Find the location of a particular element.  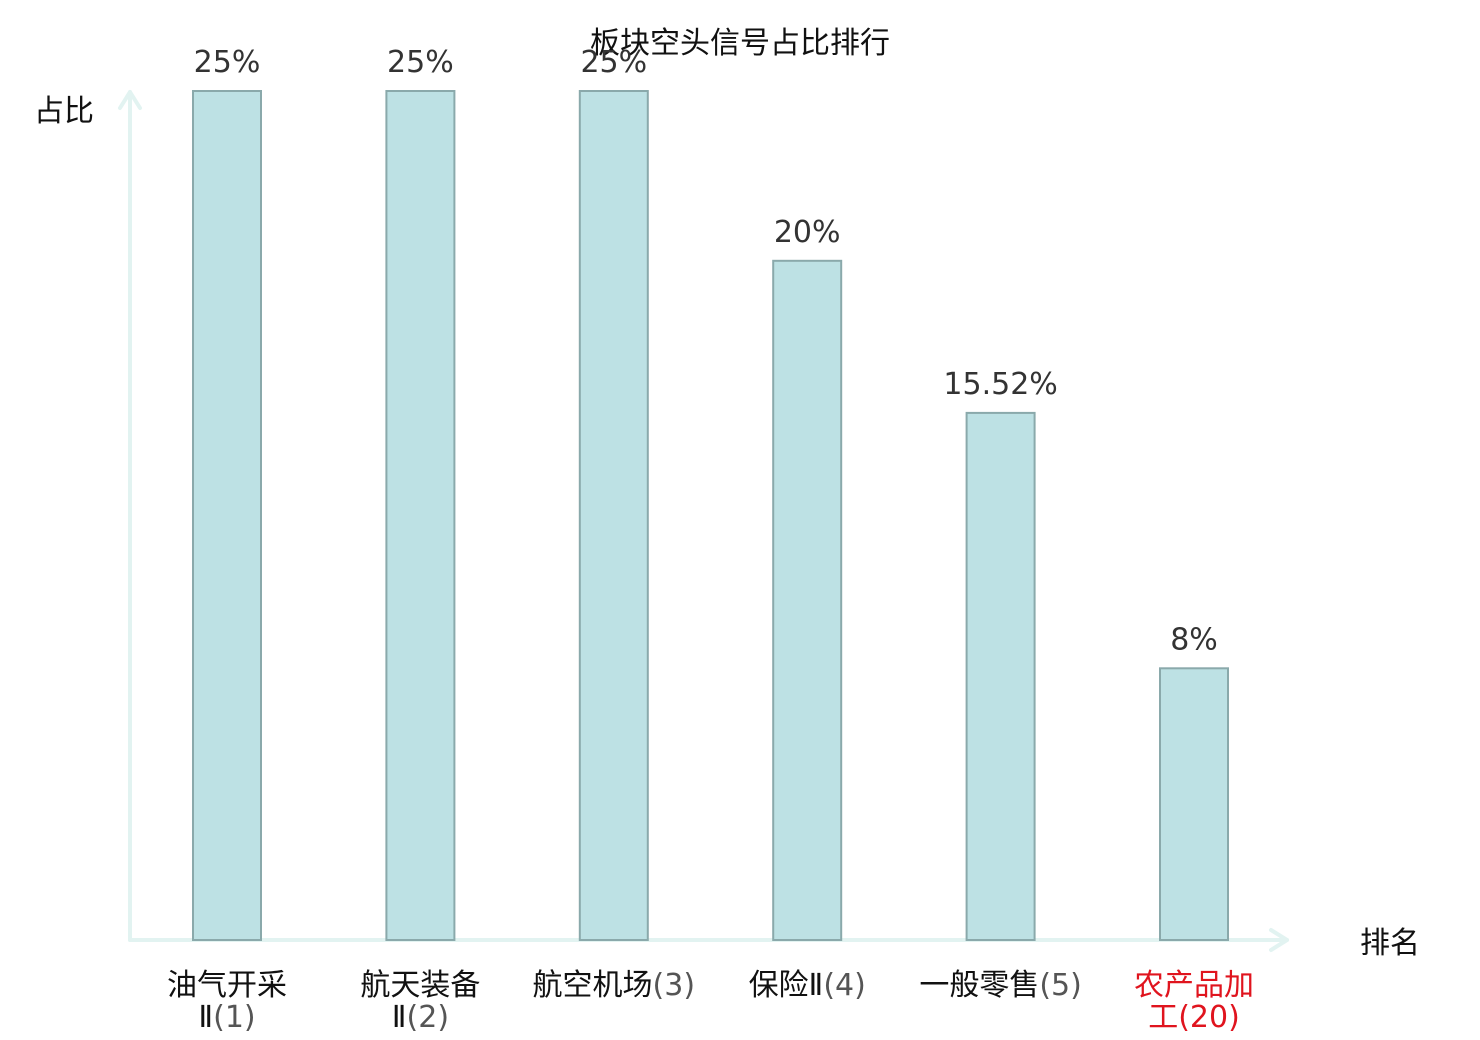

category-label-2-line-1: 航天装备 is located at coordinates (420, 985).